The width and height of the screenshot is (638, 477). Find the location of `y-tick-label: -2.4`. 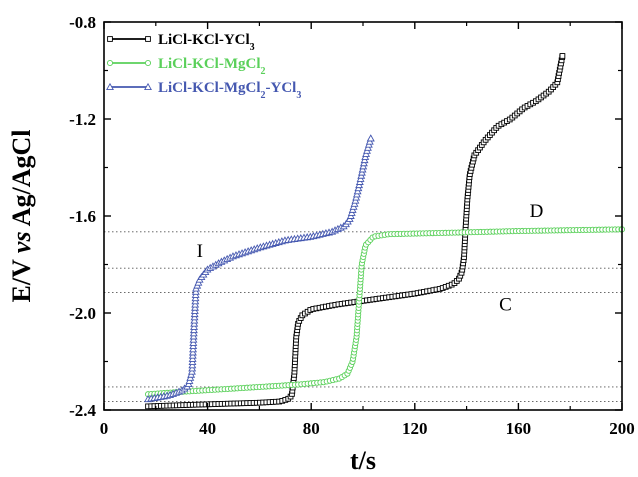

y-tick-label: -2.4 is located at coordinates (82, 410).